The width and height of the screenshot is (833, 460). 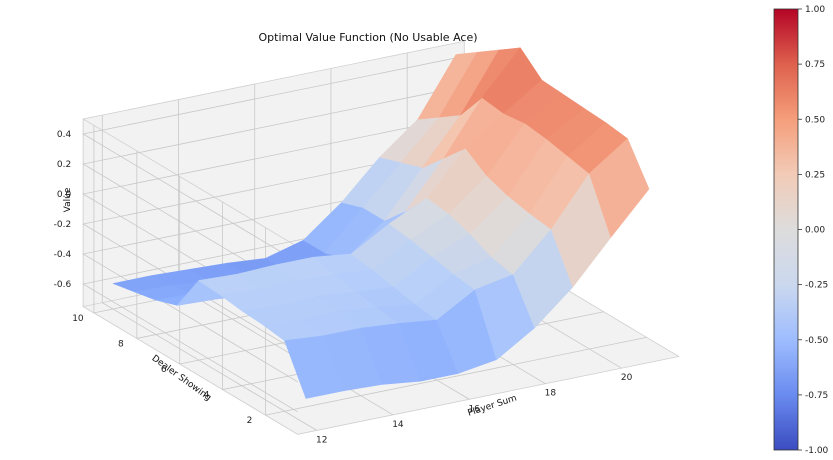 I want to click on z-axis-label: Value, so click(x=68, y=199).